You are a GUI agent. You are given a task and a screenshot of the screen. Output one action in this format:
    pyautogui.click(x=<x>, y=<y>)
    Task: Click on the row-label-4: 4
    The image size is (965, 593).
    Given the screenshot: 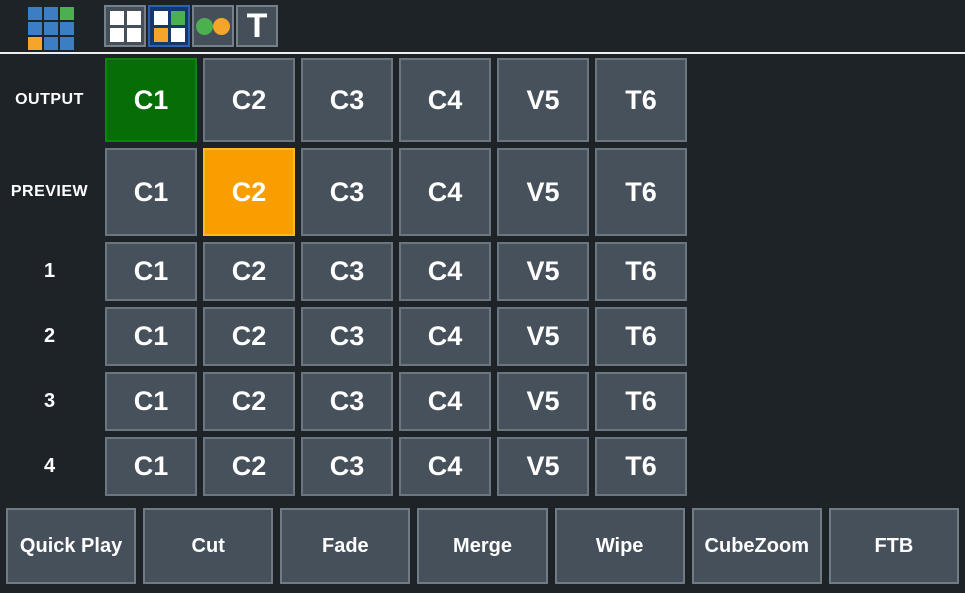 What is the action you would take?
    pyautogui.click(x=49, y=466)
    